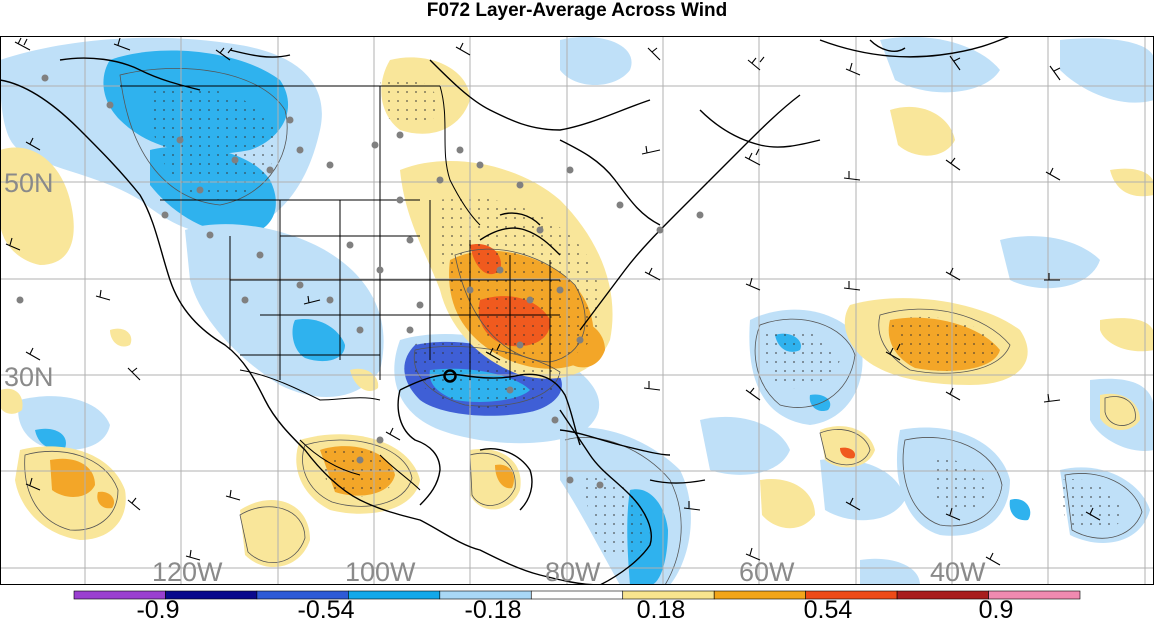 The width and height of the screenshot is (1154, 622). Describe the element at coordinates (573, 572) in the screenshot. I see `lon-label-80w: 80W` at that location.